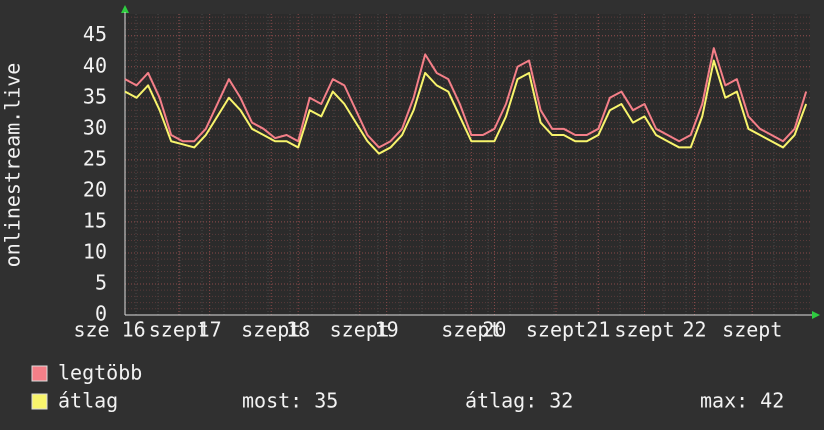 This screenshot has height=430, width=824. I want to click on x-tick-label: 17, so click(210, 330).